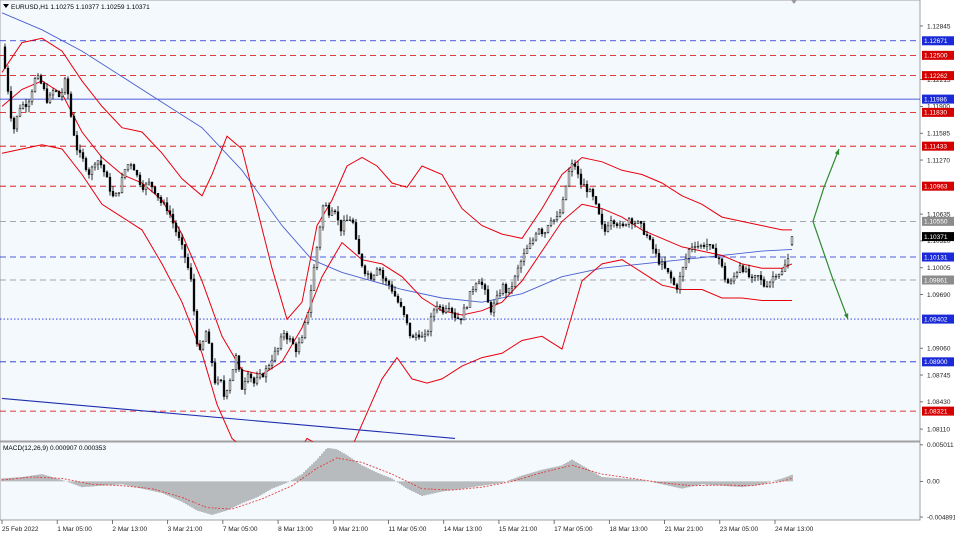 The width and height of the screenshot is (955, 535). Describe the element at coordinates (518, 529) in the screenshot. I see `time-tick-label-9: 15 Mar 21:00` at that location.